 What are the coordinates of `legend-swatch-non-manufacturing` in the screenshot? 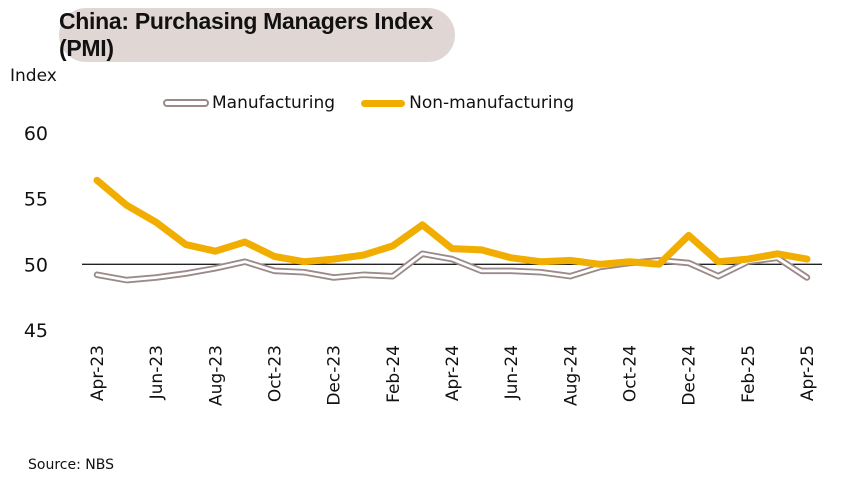 It's located at (383, 103).